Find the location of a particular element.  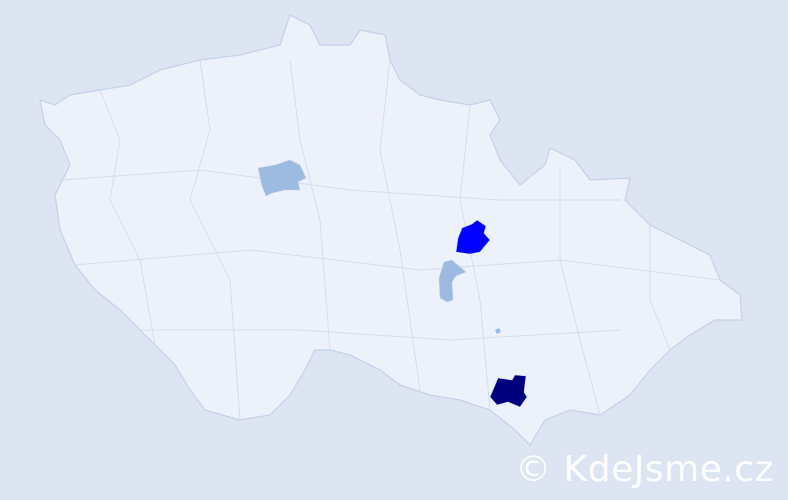

region-high is located at coordinates (508, 391).